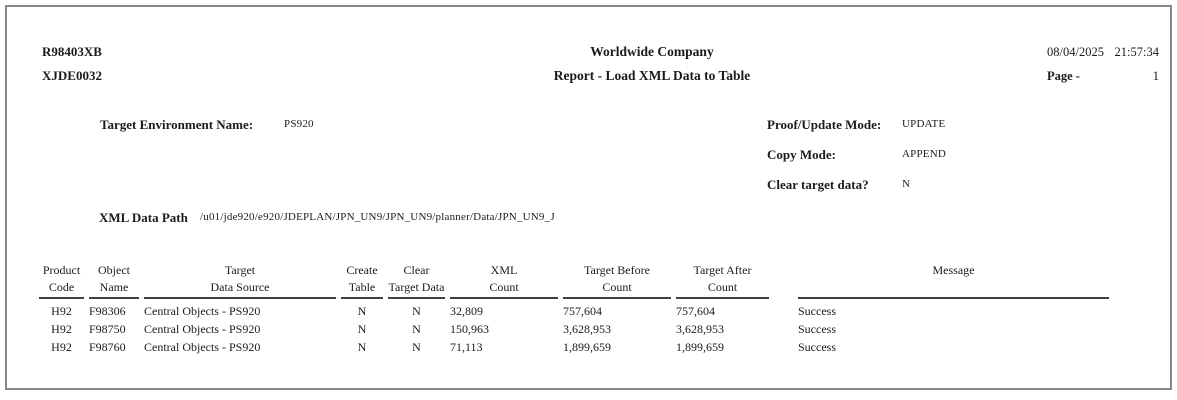 Image resolution: width=1177 pixels, height=400 pixels. What do you see at coordinates (652, 51) in the screenshot?
I see `company-name: Worldwide Company` at bounding box center [652, 51].